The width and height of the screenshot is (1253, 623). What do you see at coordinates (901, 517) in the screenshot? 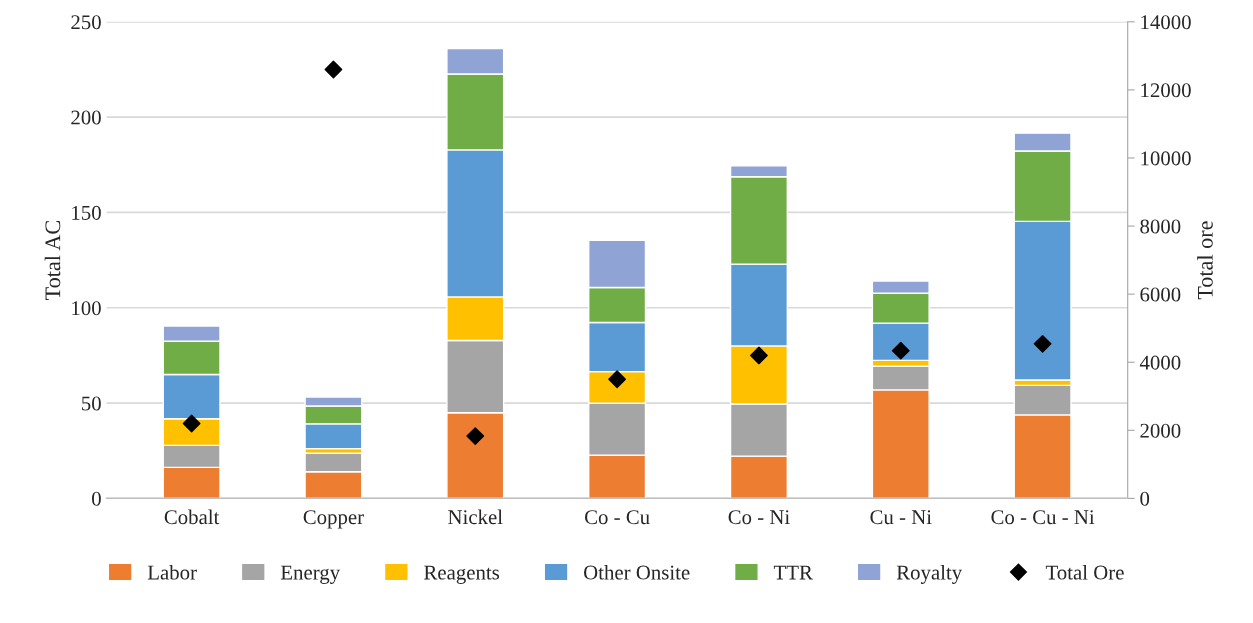
I see `x-tick-label: Cu - Ni` at bounding box center [901, 517].